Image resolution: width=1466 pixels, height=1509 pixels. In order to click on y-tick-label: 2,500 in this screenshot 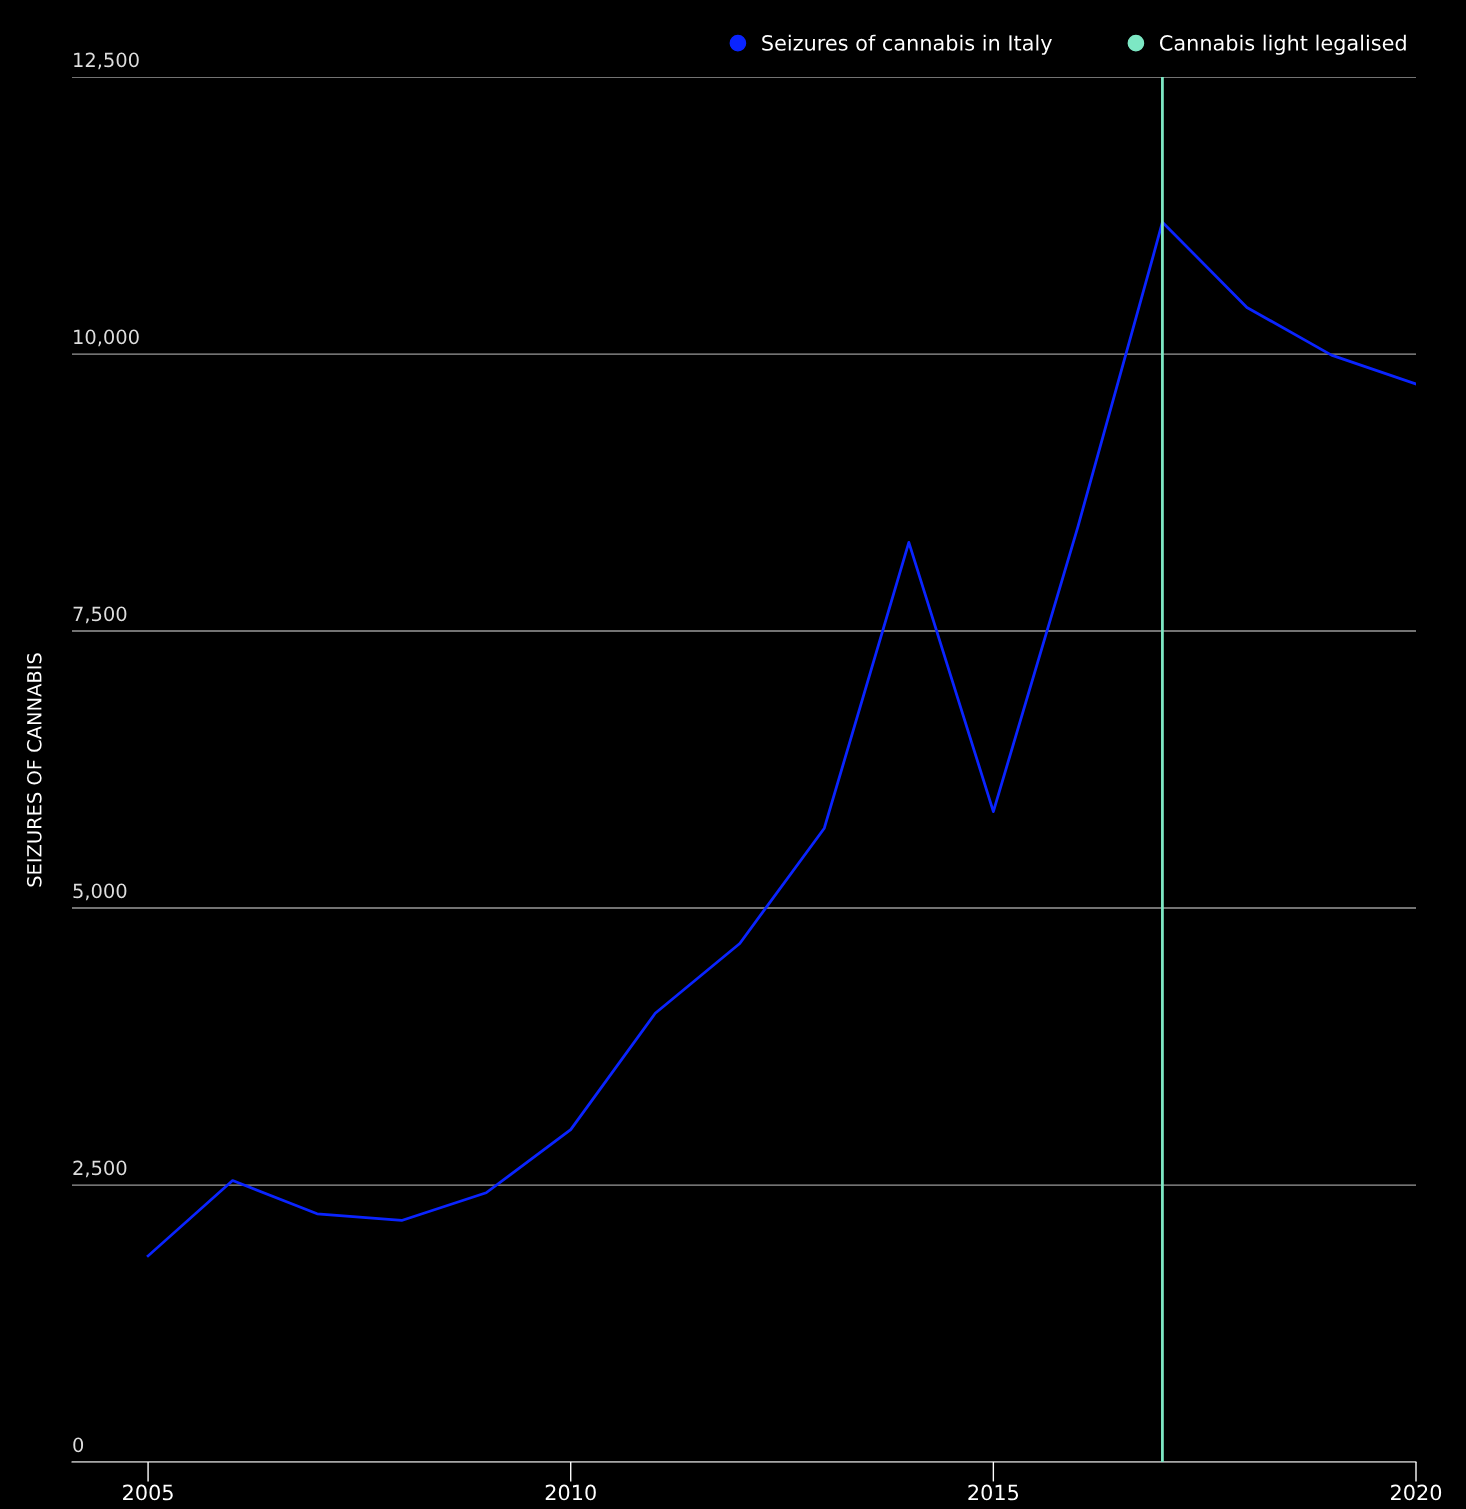, I will do `click(100, 1169)`.